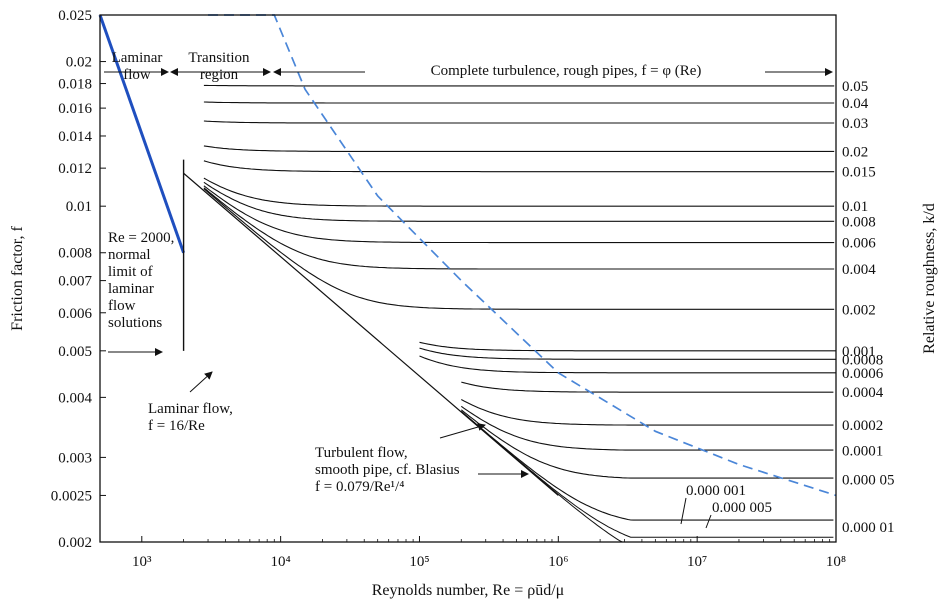 The image size is (944, 603). Describe the element at coordinates (859, 270) in the screenshot. I see `roughness-label: 0.004` at that location.